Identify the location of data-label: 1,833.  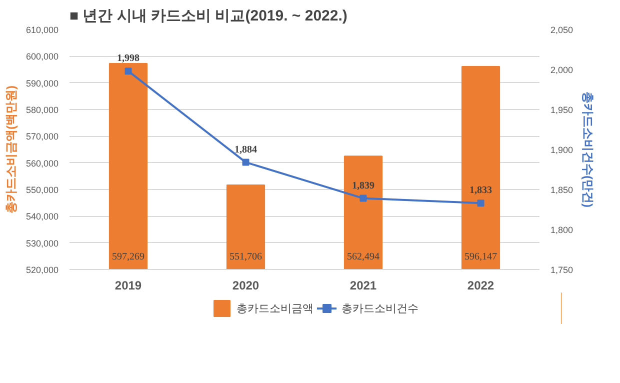
(481, 190).